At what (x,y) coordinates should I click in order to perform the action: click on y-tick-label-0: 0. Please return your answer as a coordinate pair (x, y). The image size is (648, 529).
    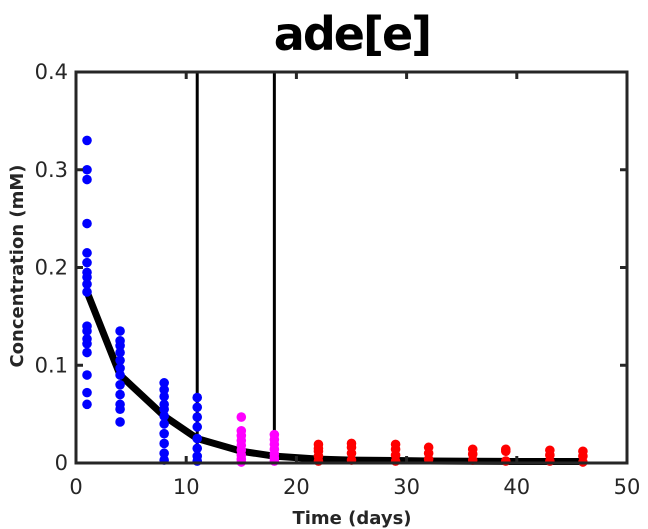
    Looking at the image, I should click on (61, 463).